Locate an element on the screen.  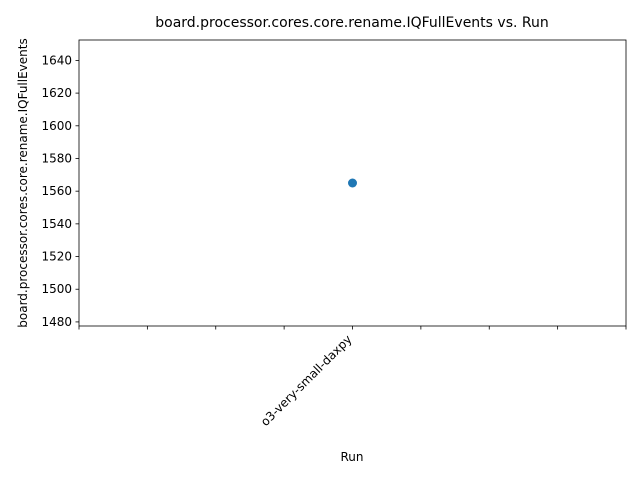
y-tick-label: 1500 is located at coordinates (56, 289).